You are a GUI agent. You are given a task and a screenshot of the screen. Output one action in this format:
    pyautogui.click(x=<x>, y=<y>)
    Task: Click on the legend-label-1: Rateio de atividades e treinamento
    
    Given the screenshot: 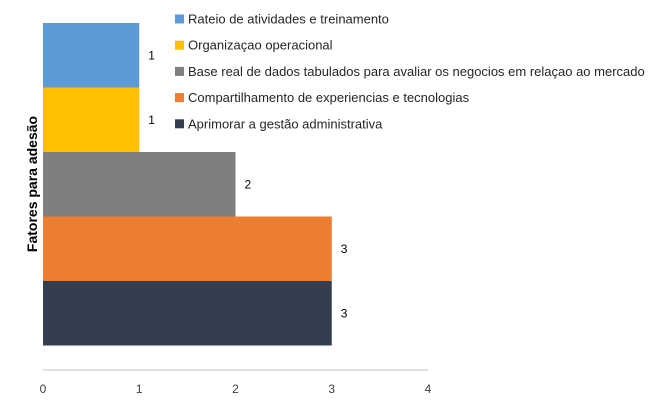 What is the action you would take?
    pyautogui.click(x=288, y=19)
    